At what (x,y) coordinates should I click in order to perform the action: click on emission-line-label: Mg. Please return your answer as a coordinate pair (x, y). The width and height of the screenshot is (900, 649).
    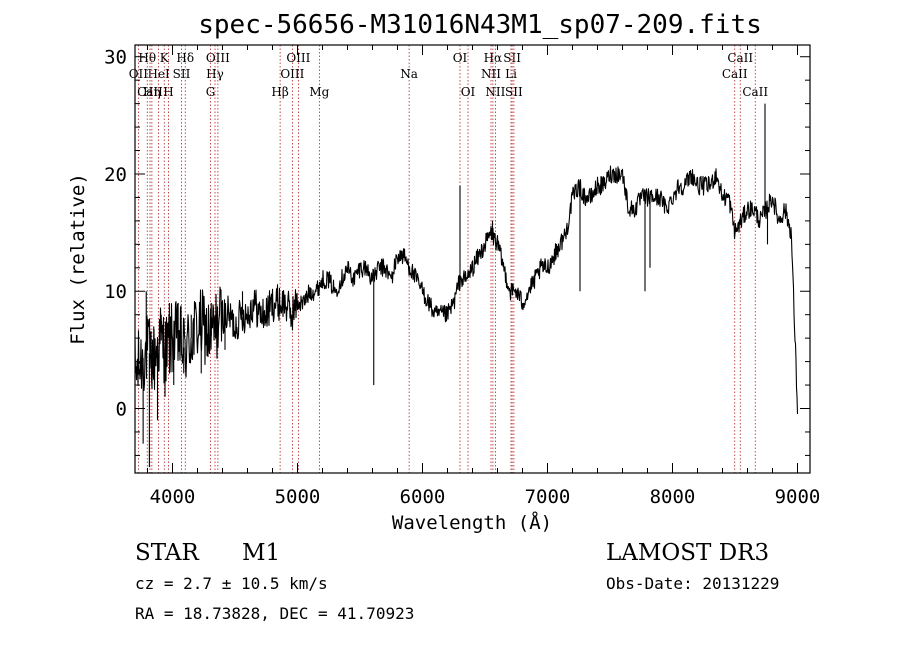
    Looking at the image, I should click on (319, 92).